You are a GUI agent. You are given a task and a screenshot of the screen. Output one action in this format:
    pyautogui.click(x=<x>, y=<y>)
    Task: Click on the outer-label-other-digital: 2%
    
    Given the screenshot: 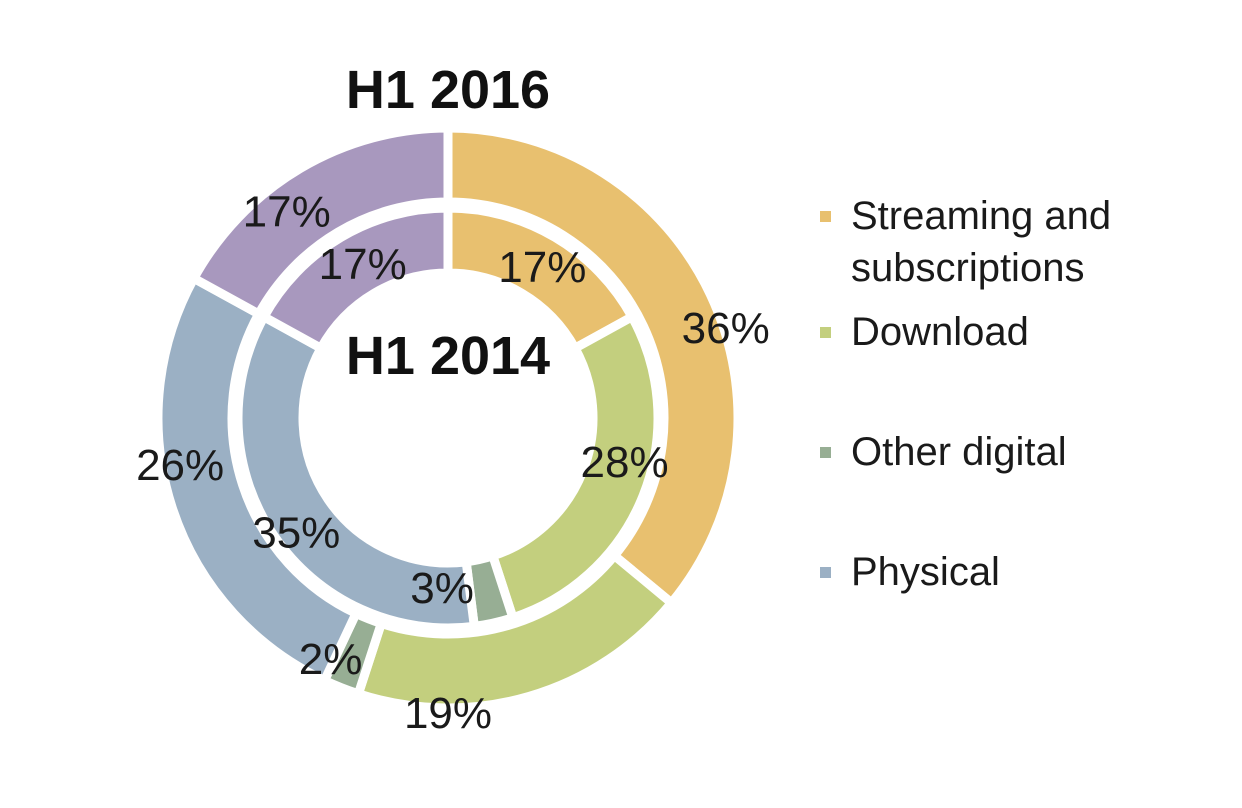 What is the action you would take?
    pyautogui.click(x=331, y=659)
    